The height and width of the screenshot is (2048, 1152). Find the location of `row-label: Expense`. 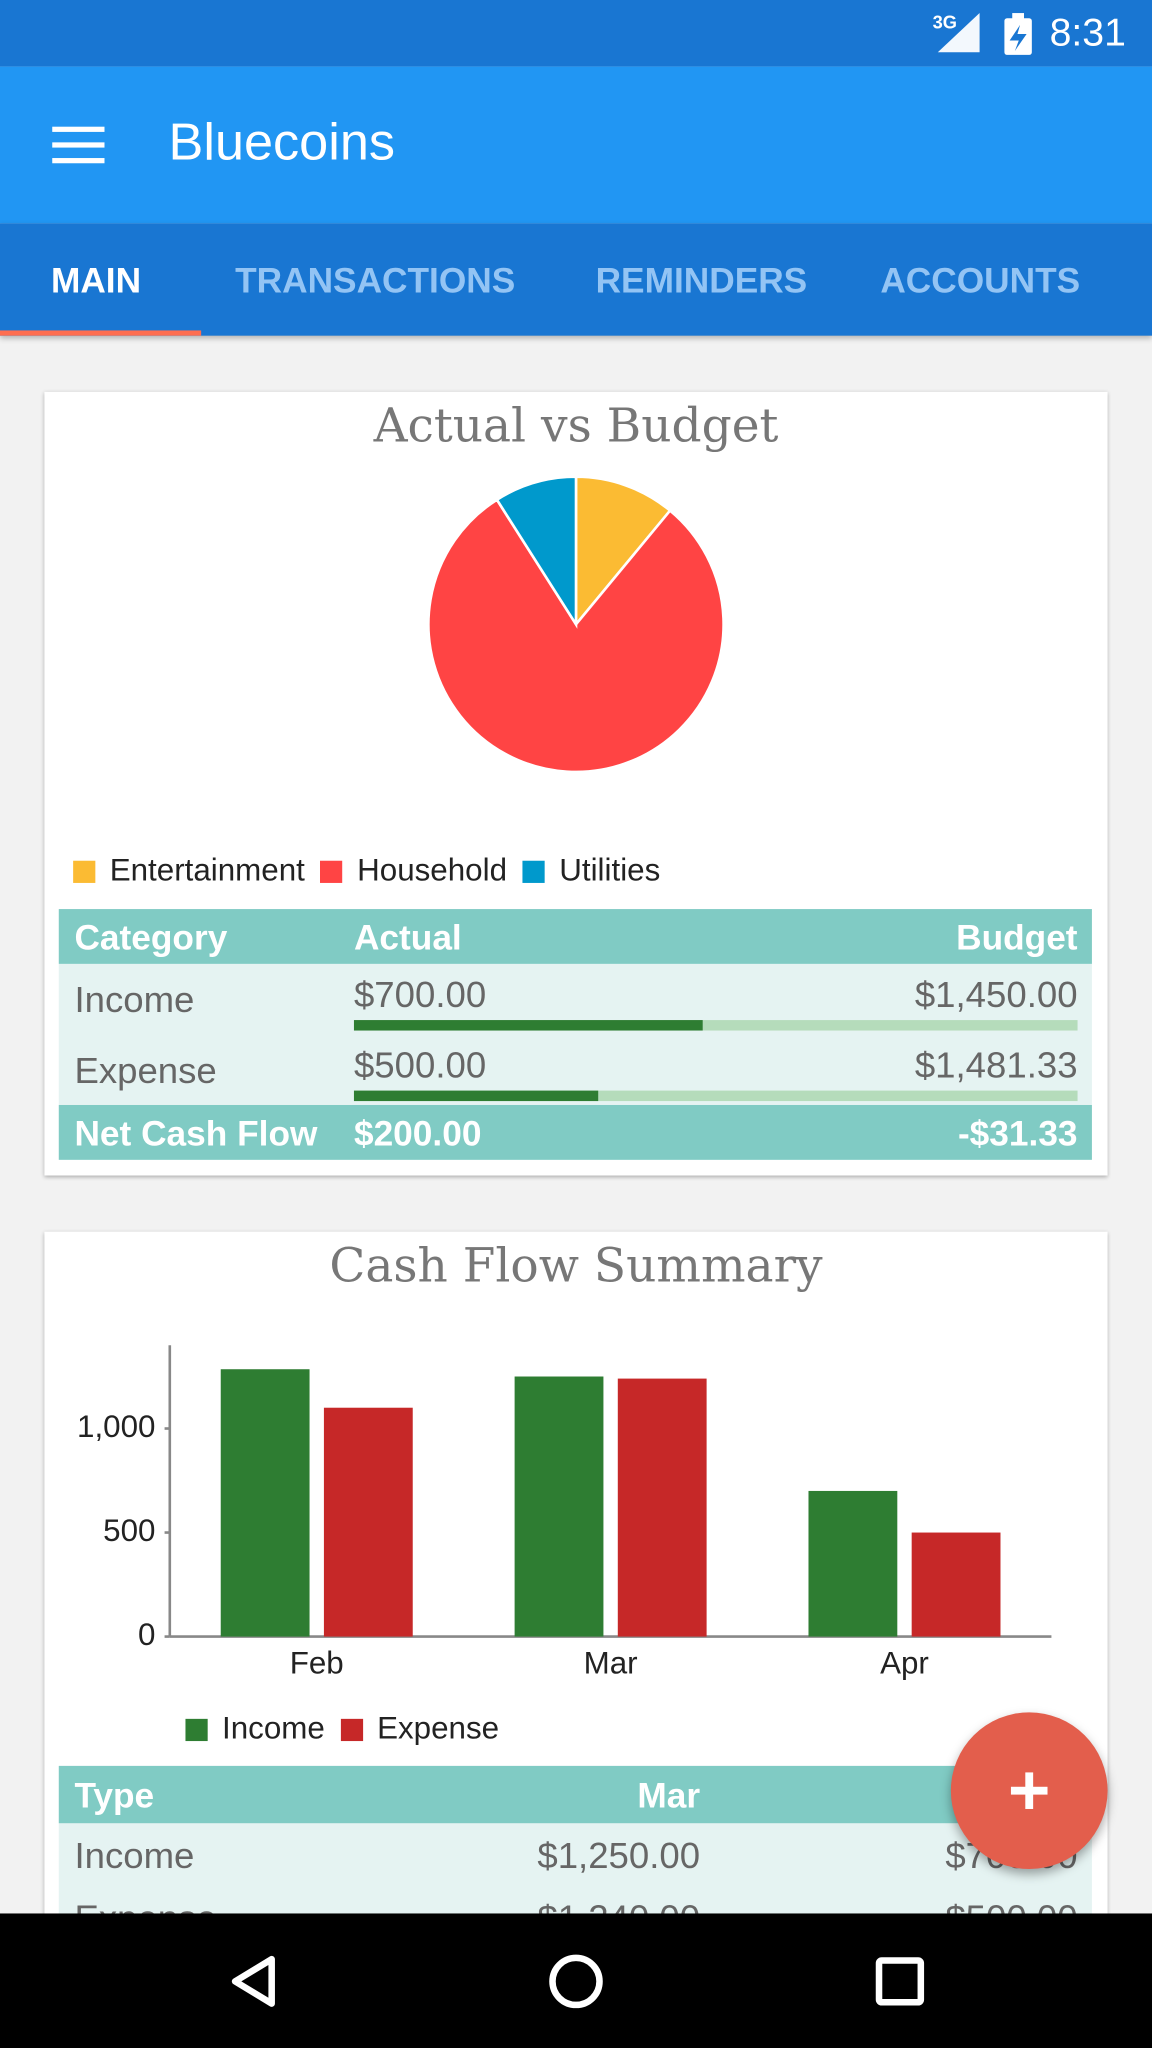

row-label: Expense is located at coordinates (145, 1070).